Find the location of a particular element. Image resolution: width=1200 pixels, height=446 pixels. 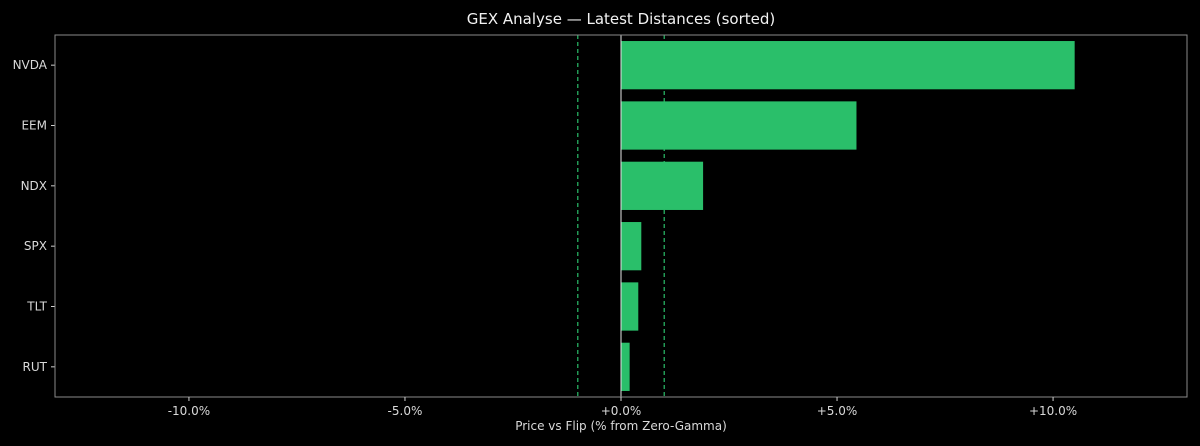

x-tick-label-4: +10.0% is located at coordinates (1053, 411).